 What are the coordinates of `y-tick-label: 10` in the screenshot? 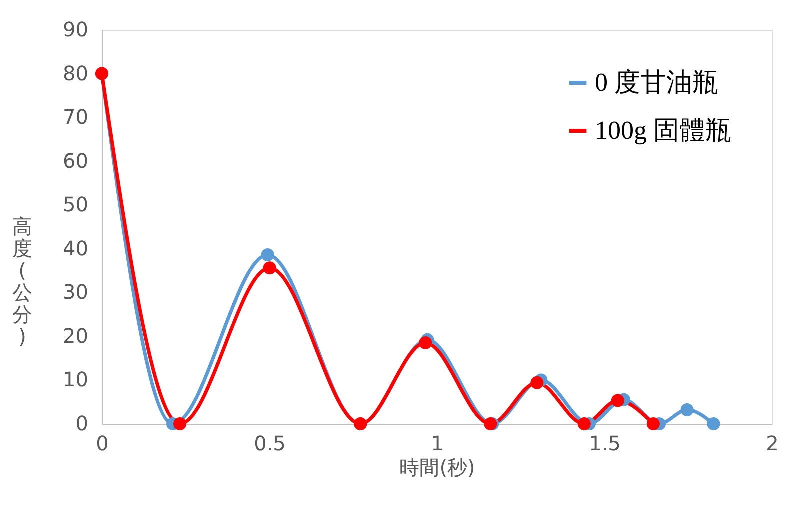 It's located at (75, 380).